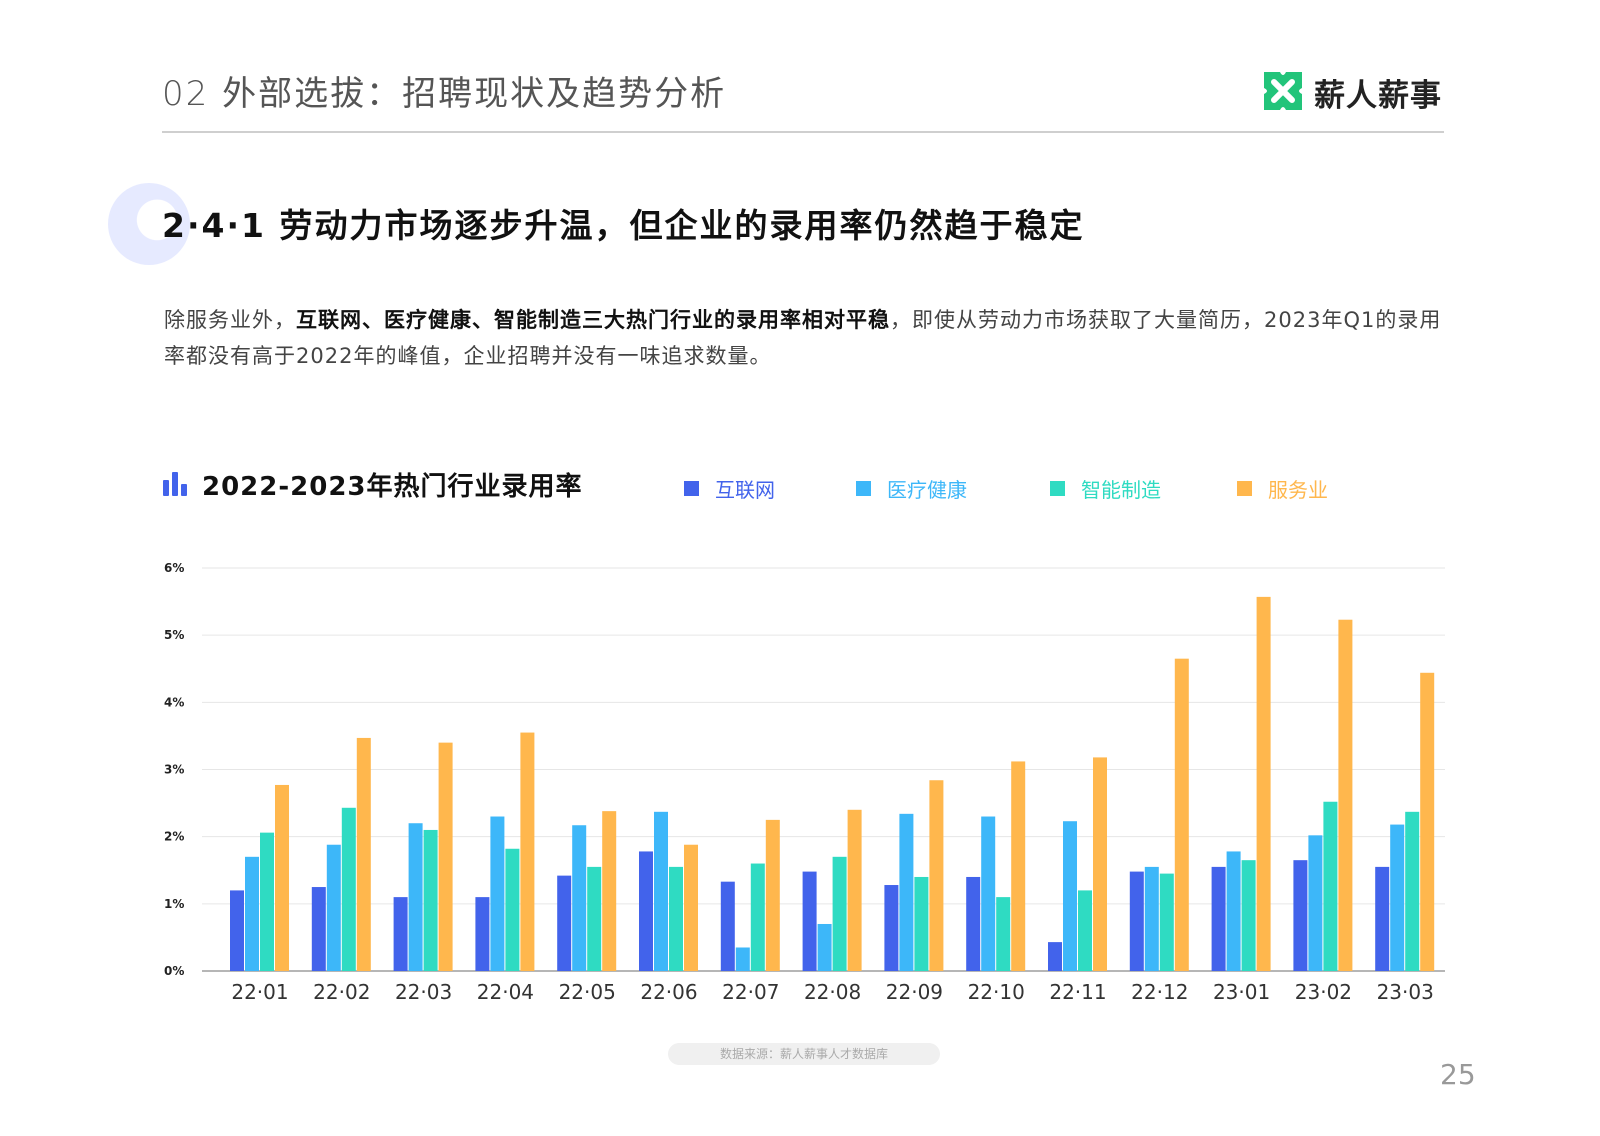  I want to click on x-tick-label: 23·01, so click(1241, 992).